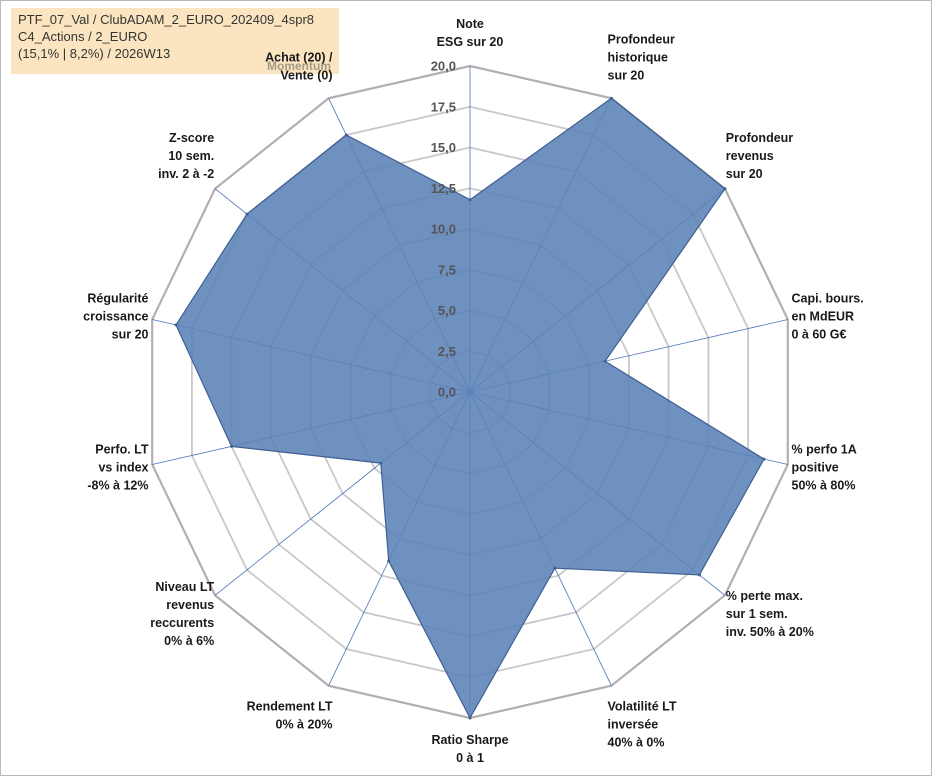 Image resolution: width=932 pixels, height=776 pixels. I want to click on category-label-line: Perfo. LT, so click(122, 450).